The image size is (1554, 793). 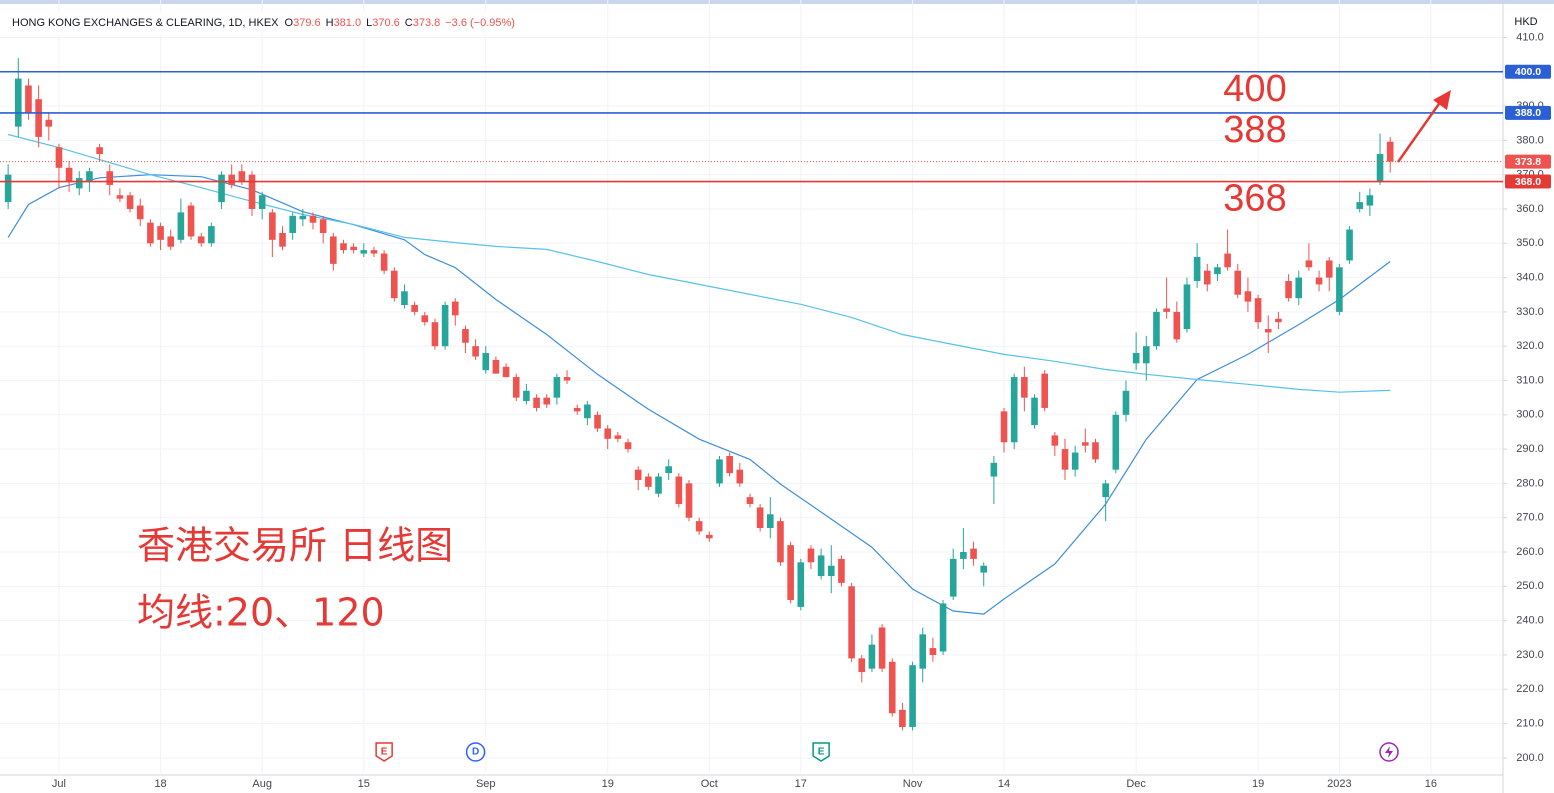 I want to click on price-tag-label: 373.8, so click(x=1528, y=162).